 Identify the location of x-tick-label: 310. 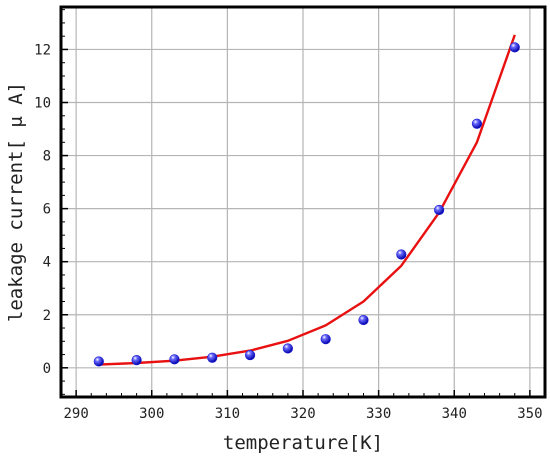
(227, 414).